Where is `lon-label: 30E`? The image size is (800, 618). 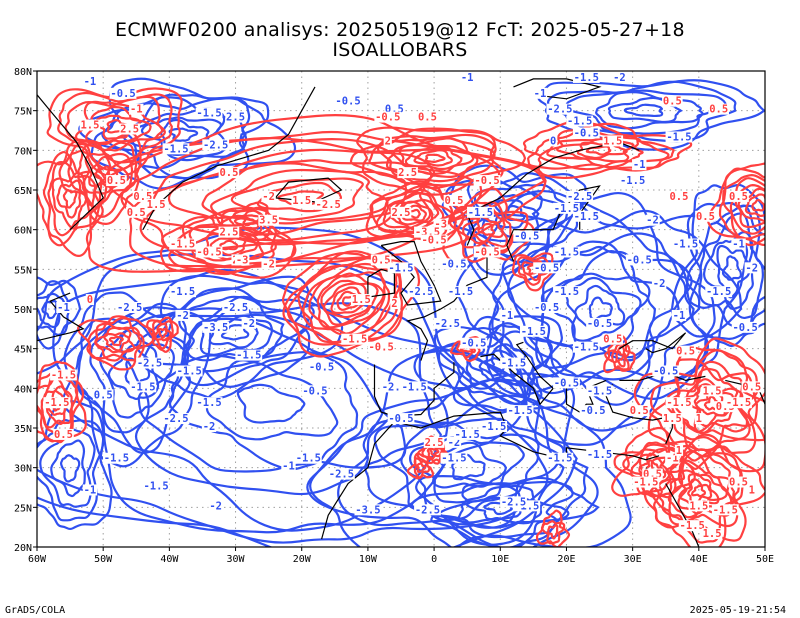
lon-label: 30E is located at coordinates (633, 559).